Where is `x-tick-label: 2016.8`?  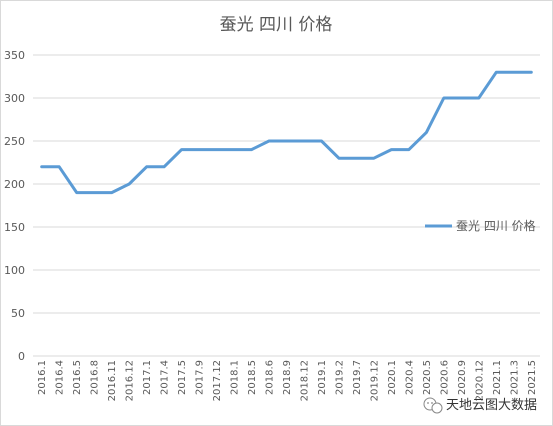 x-tick-label: 2016.8 is located at coordinates (95, 377).